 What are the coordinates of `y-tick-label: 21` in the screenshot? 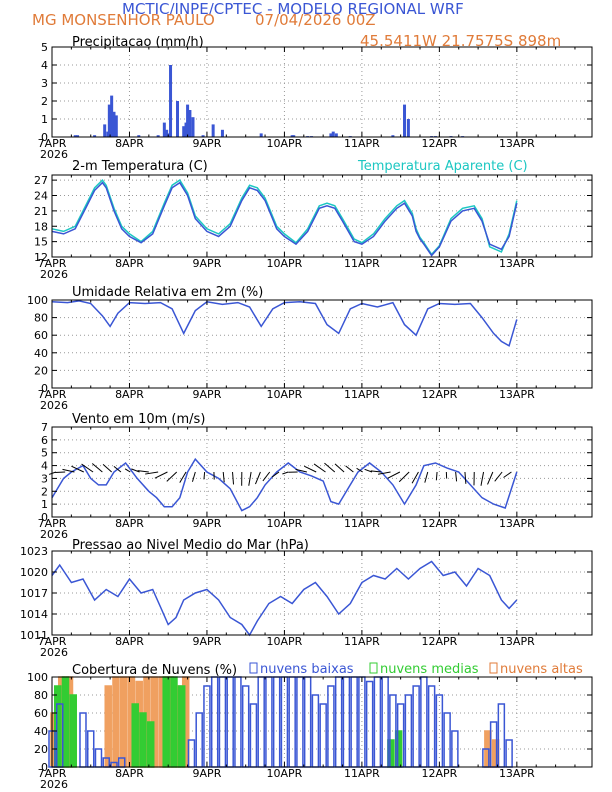 It's located at (41, 211).